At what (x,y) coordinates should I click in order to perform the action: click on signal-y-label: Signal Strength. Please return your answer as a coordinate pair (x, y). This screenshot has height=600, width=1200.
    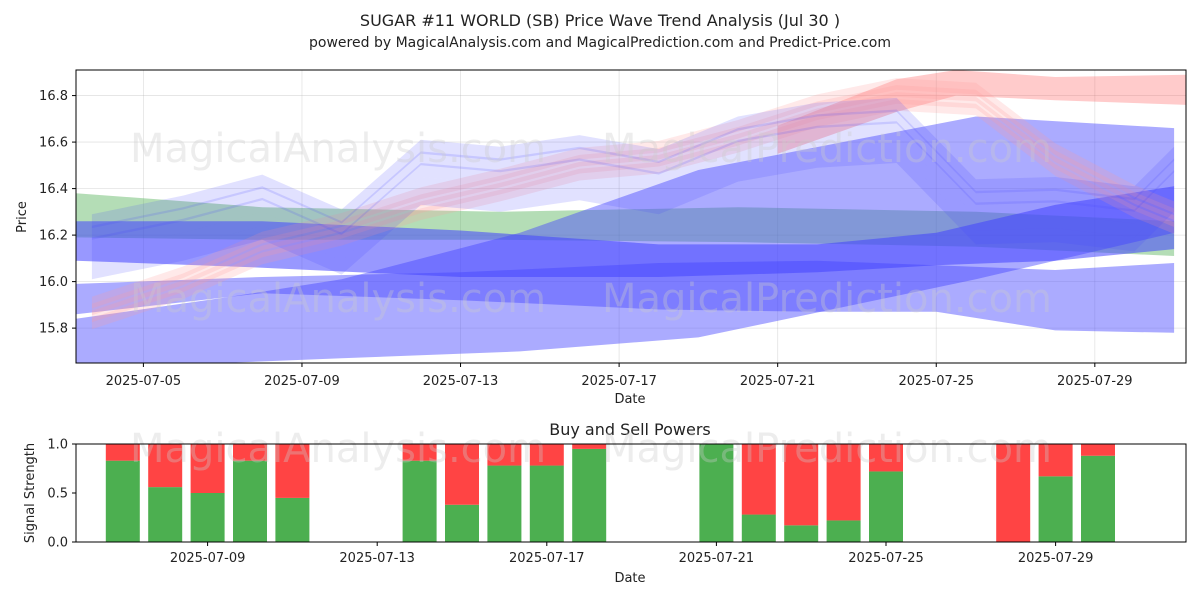
    Looking at the image, I should click on (30, 493).